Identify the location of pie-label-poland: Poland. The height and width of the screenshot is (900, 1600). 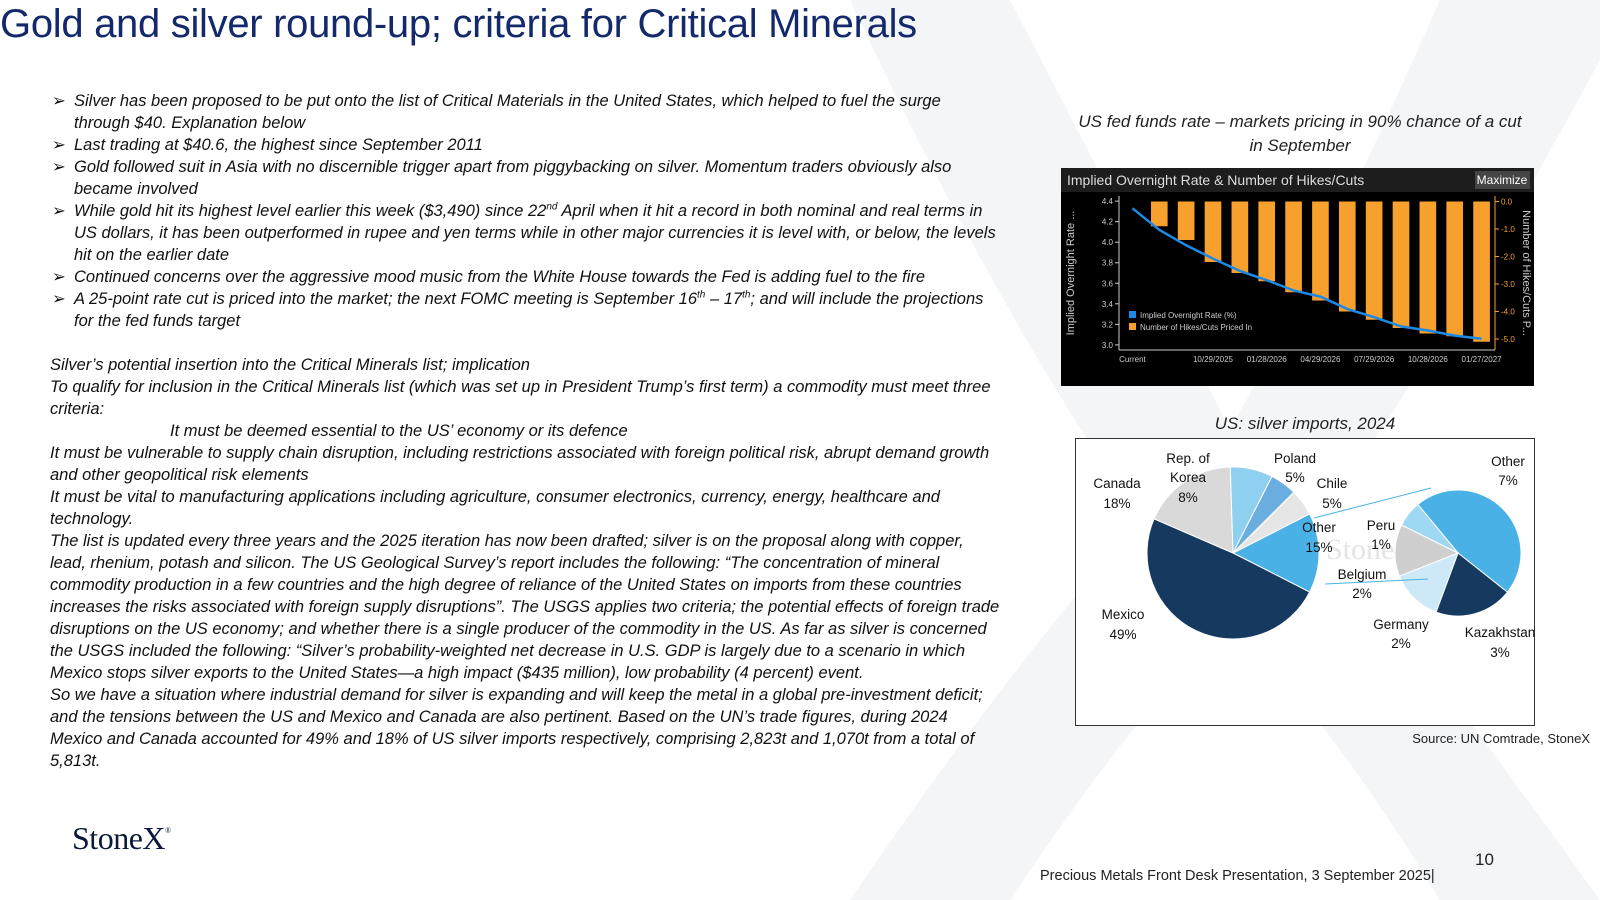
(1295, 458).